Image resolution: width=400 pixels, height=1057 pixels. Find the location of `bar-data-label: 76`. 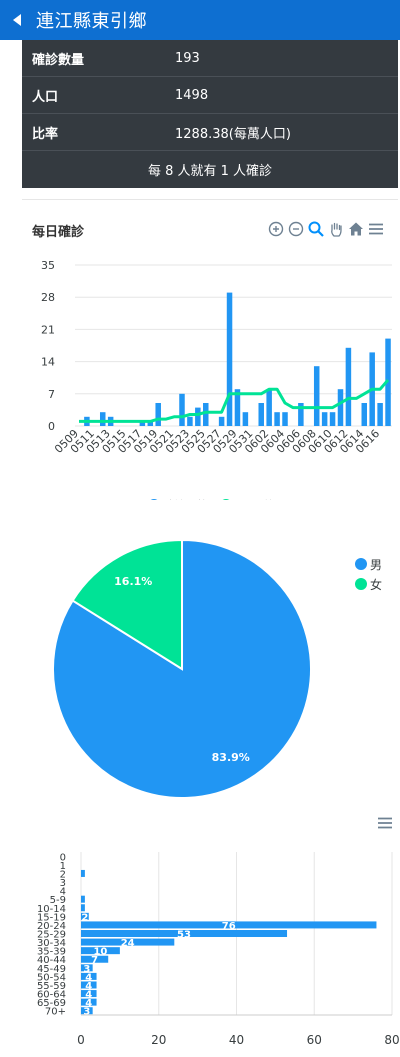

bar-data-label: 76 is located at coordinates (229, 926).